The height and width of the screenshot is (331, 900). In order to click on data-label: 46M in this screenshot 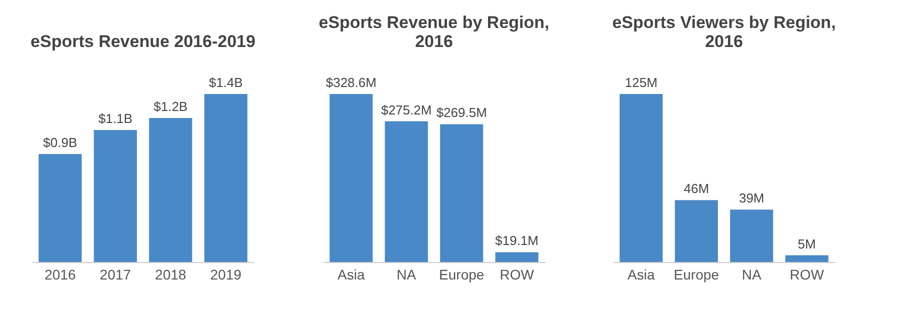, I will do `click(697, 188)`.